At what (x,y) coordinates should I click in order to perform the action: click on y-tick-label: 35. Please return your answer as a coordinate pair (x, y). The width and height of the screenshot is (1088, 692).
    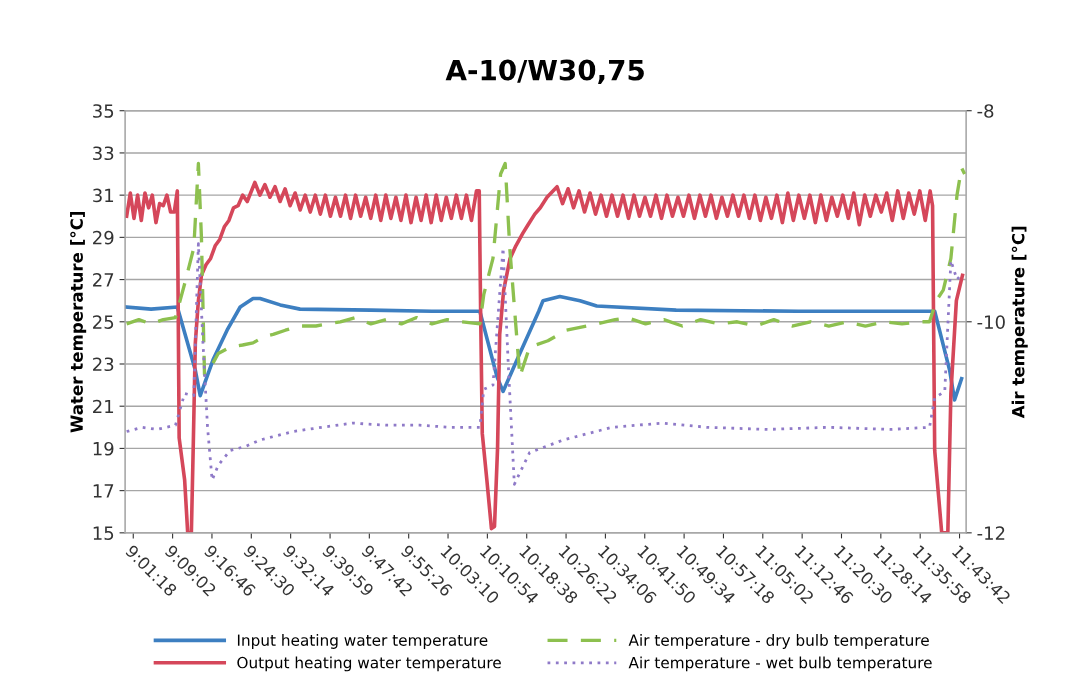
    Looking at the image, I should click on (103, 111).